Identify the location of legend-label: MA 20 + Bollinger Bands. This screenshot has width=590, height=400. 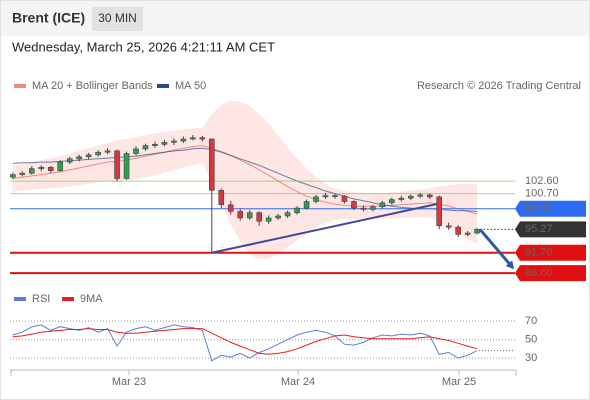
(92, 86).